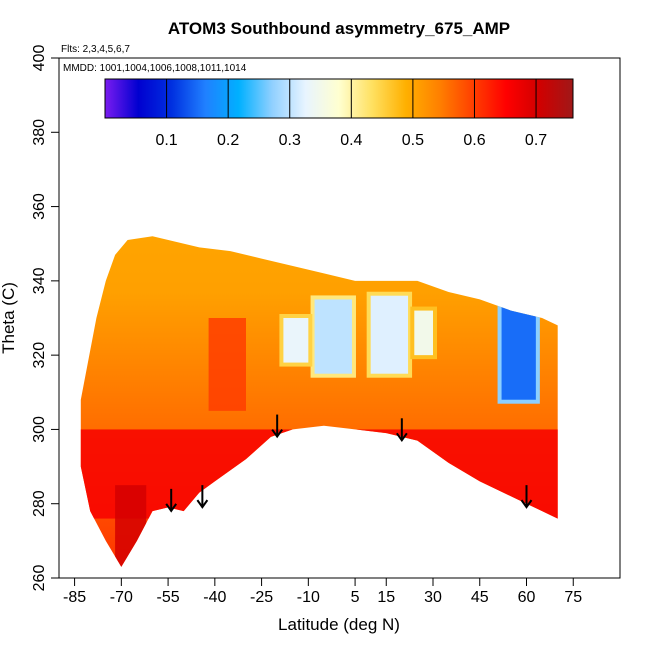  Describe the element at coordinates (433, 597) in the screenshot. I see `x-tick-label-8: 30` at that location.